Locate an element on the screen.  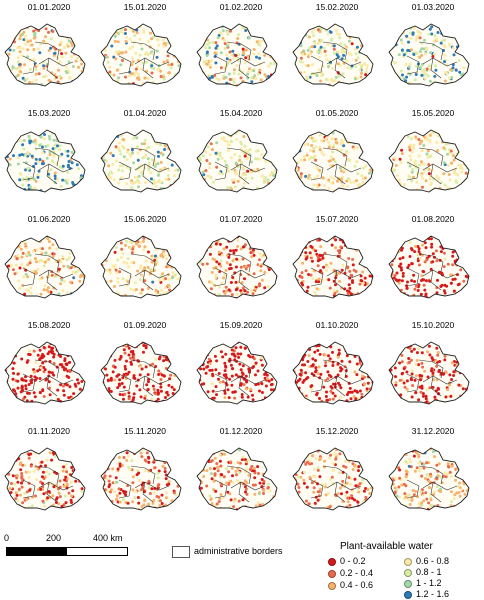
map-panel: 01.10.2020 is located at coordinates (337, 372).